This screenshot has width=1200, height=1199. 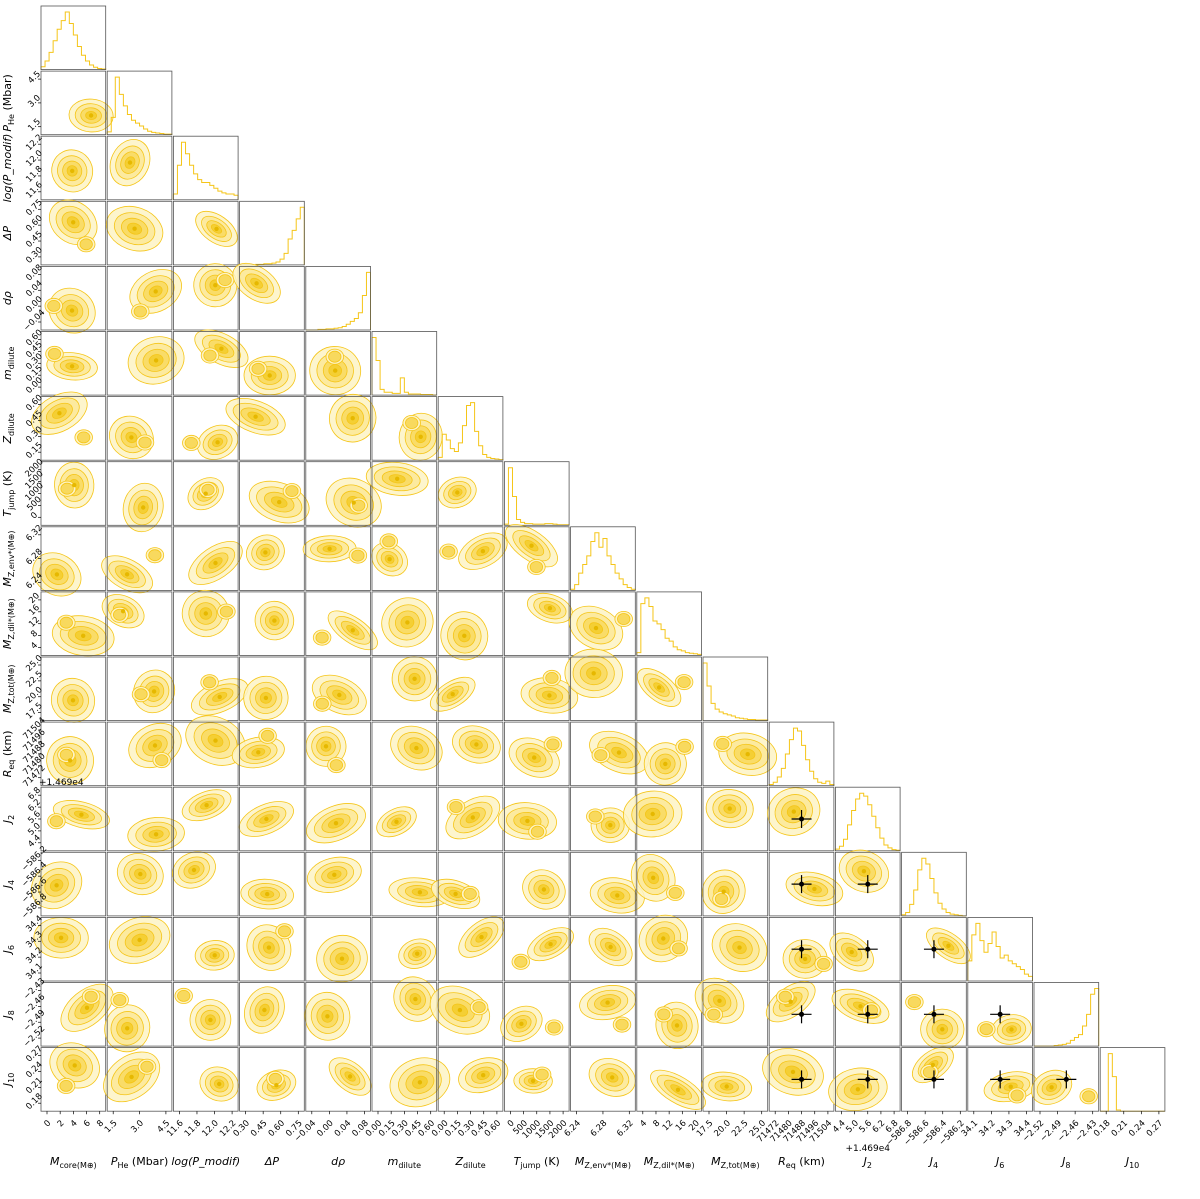 What do you see at coordinates (34, 634) in the screenshot?
I see `ytick-label-9-1: 8` at bounding box center [34, 634].